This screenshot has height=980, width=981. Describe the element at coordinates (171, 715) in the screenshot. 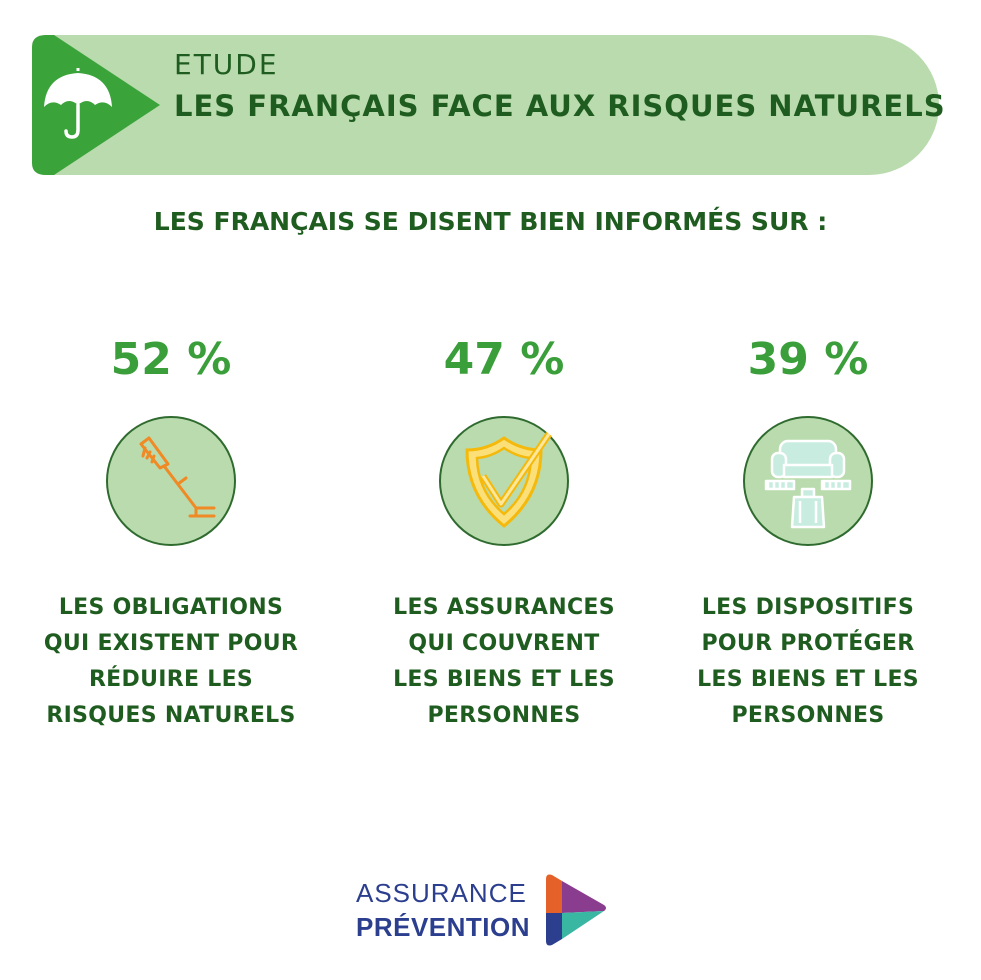

I see `stat-label-line: RISQUES NATURELS` at that location.